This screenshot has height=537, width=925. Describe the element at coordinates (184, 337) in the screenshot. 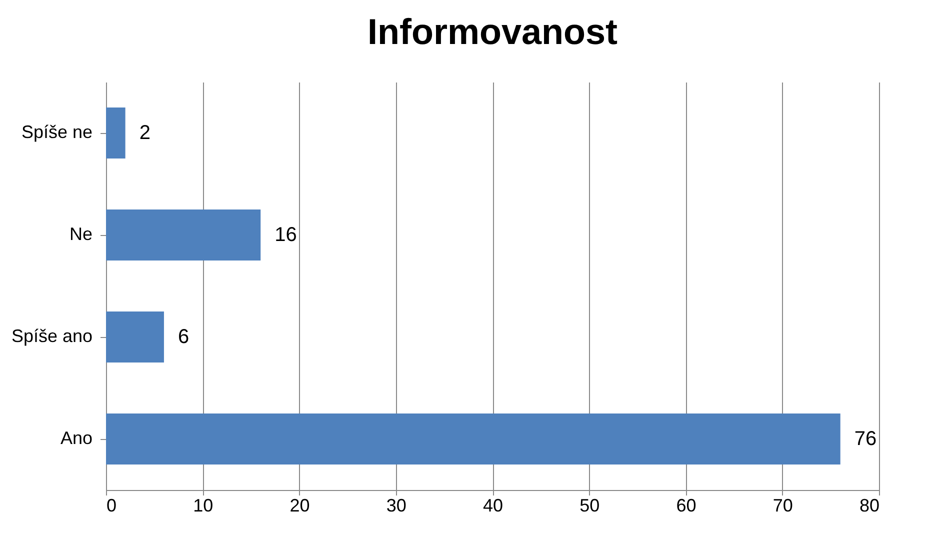

I see `data-label: 6` at that location.